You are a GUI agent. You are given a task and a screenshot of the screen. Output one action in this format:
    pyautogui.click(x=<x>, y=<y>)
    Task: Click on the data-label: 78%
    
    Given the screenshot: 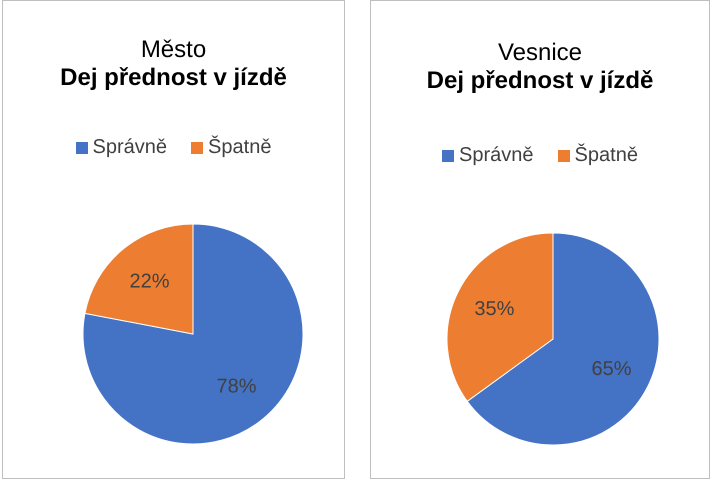 What is the action you would take?
    pyautogui.click(x=236, y=387)
    